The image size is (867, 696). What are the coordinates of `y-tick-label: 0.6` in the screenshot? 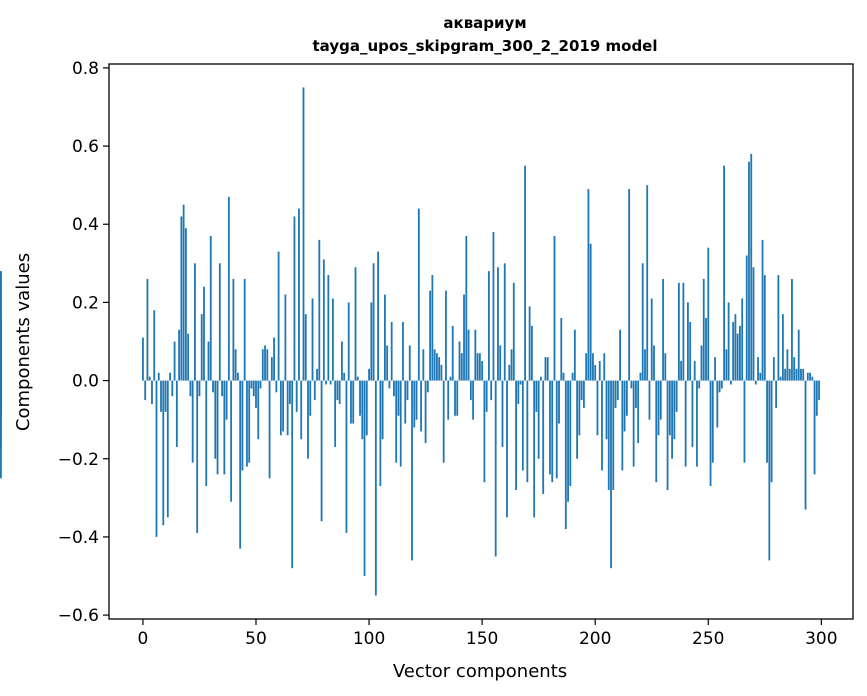 It's located at (85, 147).